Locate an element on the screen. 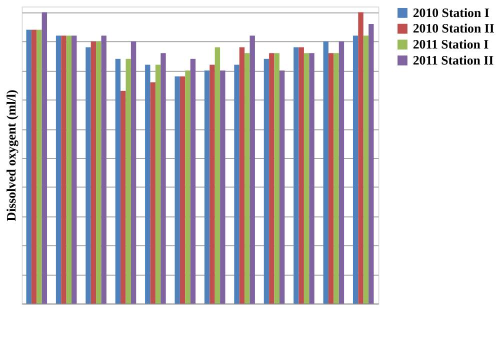  legend-label: 2010 Station I is located at coordinates (451, 13).